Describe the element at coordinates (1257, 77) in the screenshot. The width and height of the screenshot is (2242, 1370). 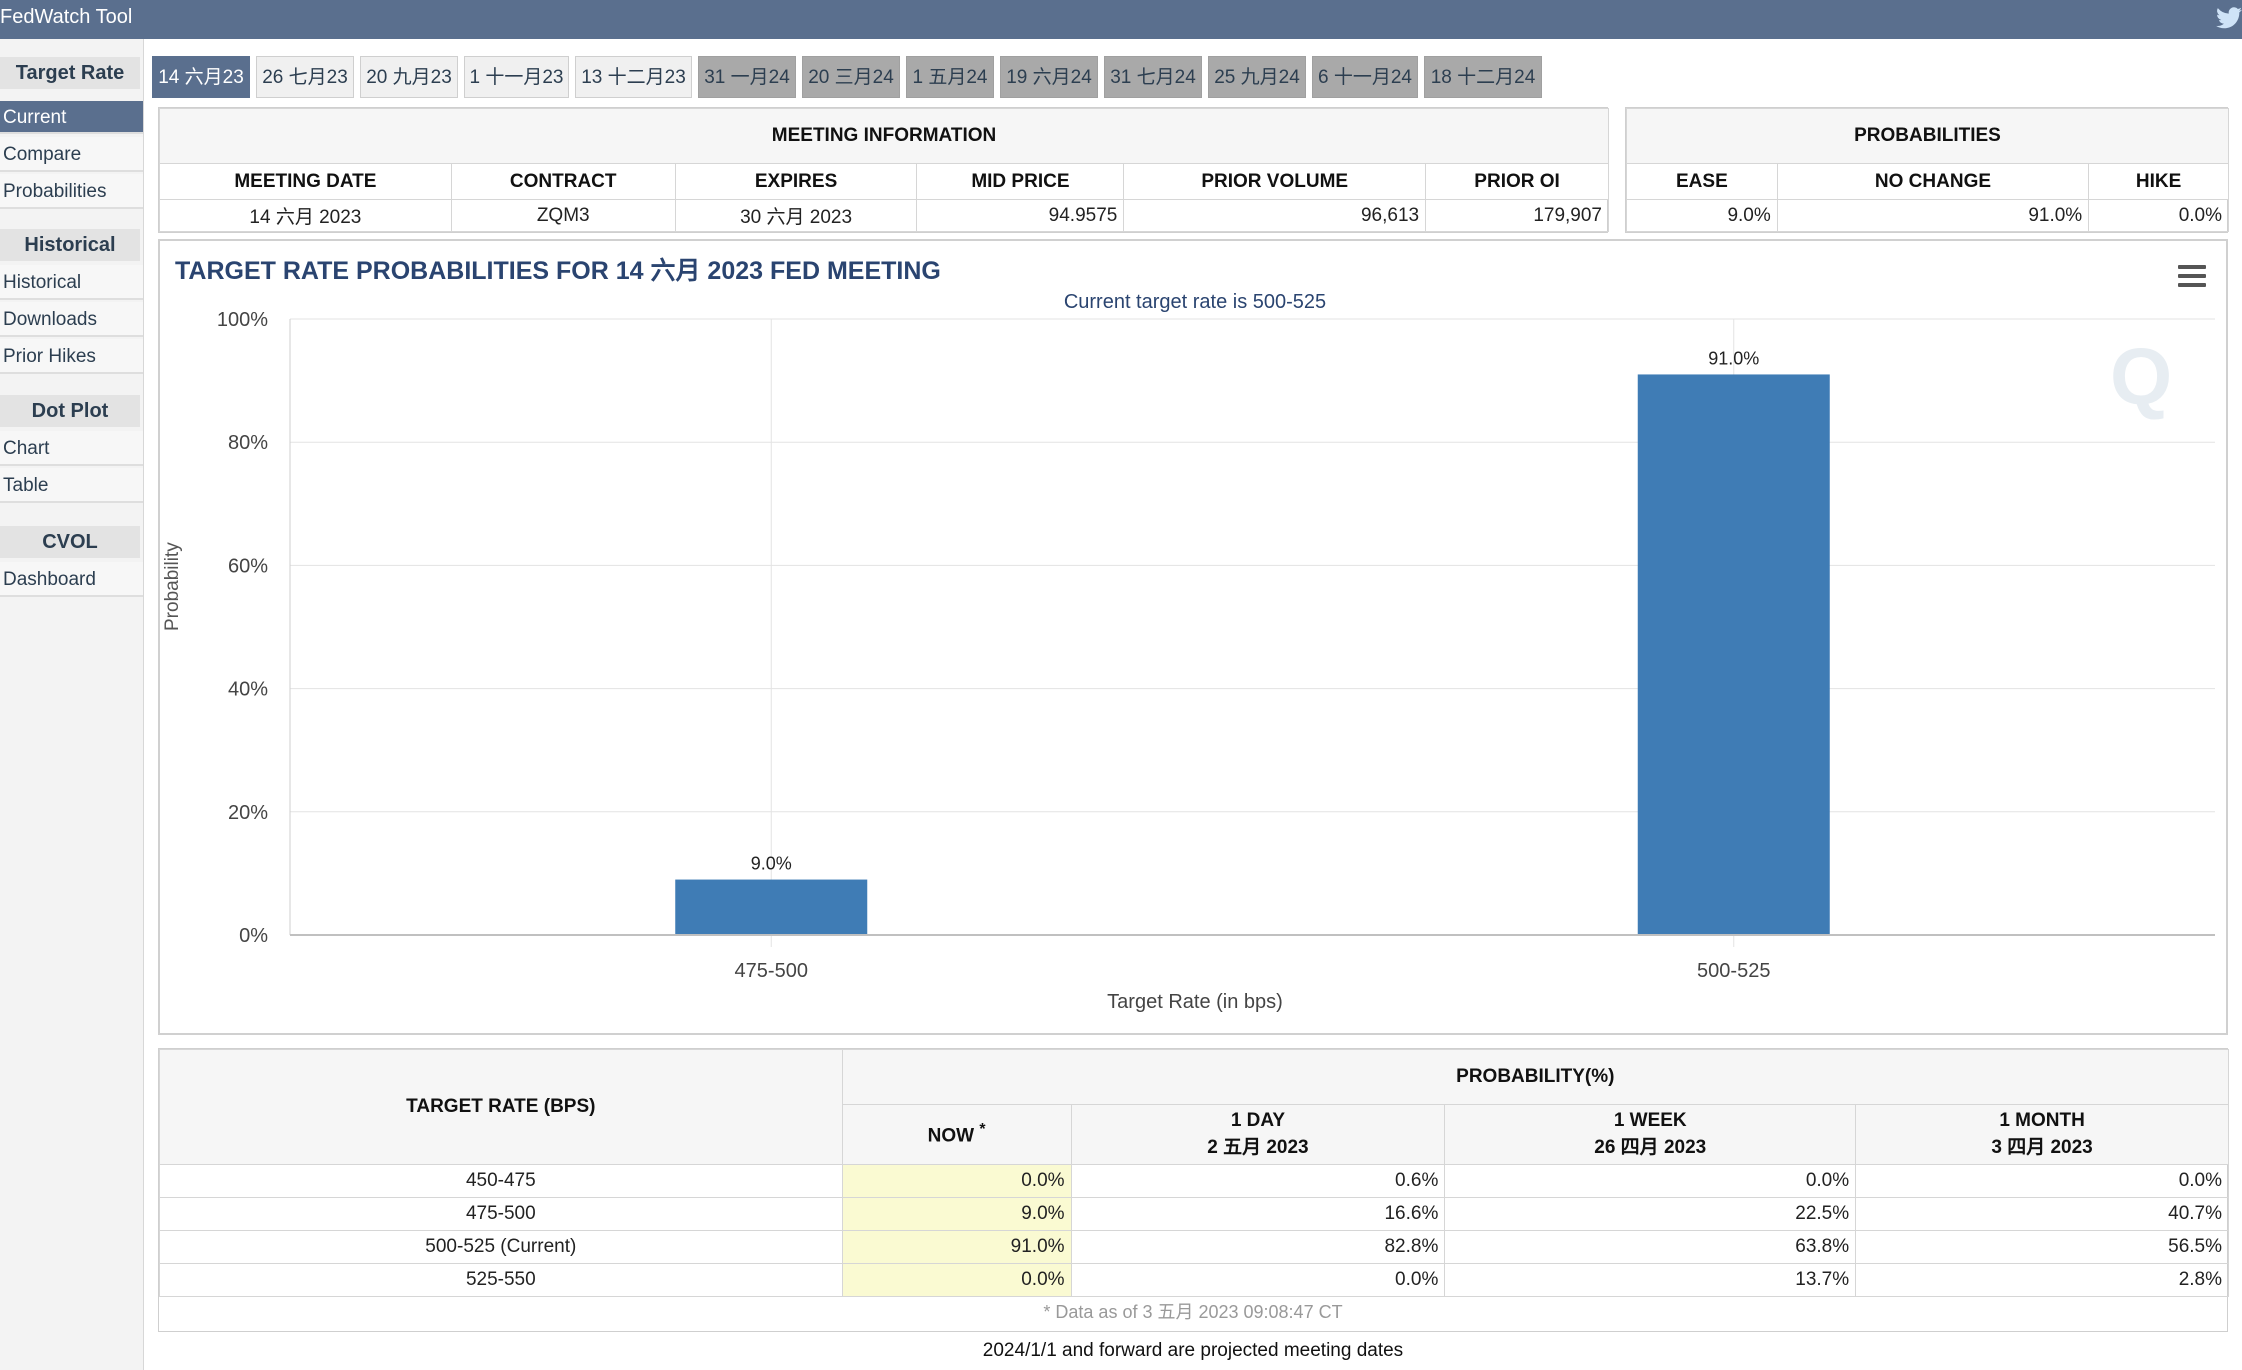
I see `tab-meeting-projected: 25 九月24` at that location.